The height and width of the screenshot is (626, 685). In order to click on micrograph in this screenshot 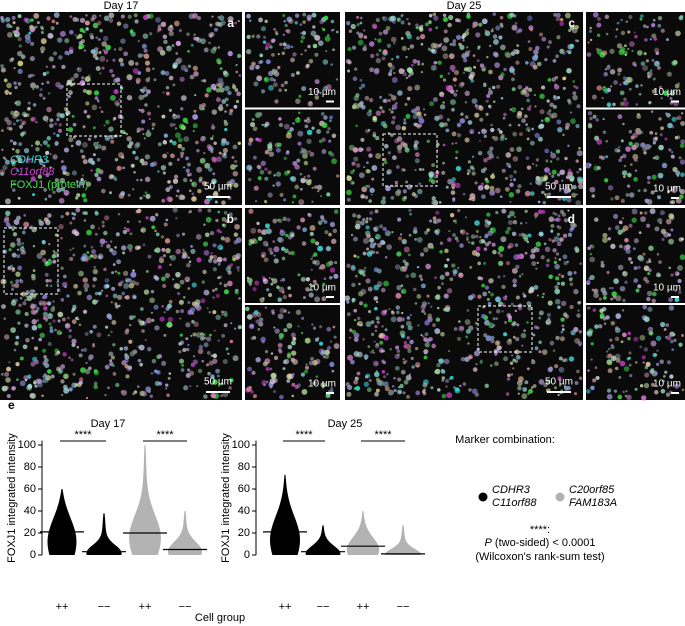, I will do `click(464, 304)`.